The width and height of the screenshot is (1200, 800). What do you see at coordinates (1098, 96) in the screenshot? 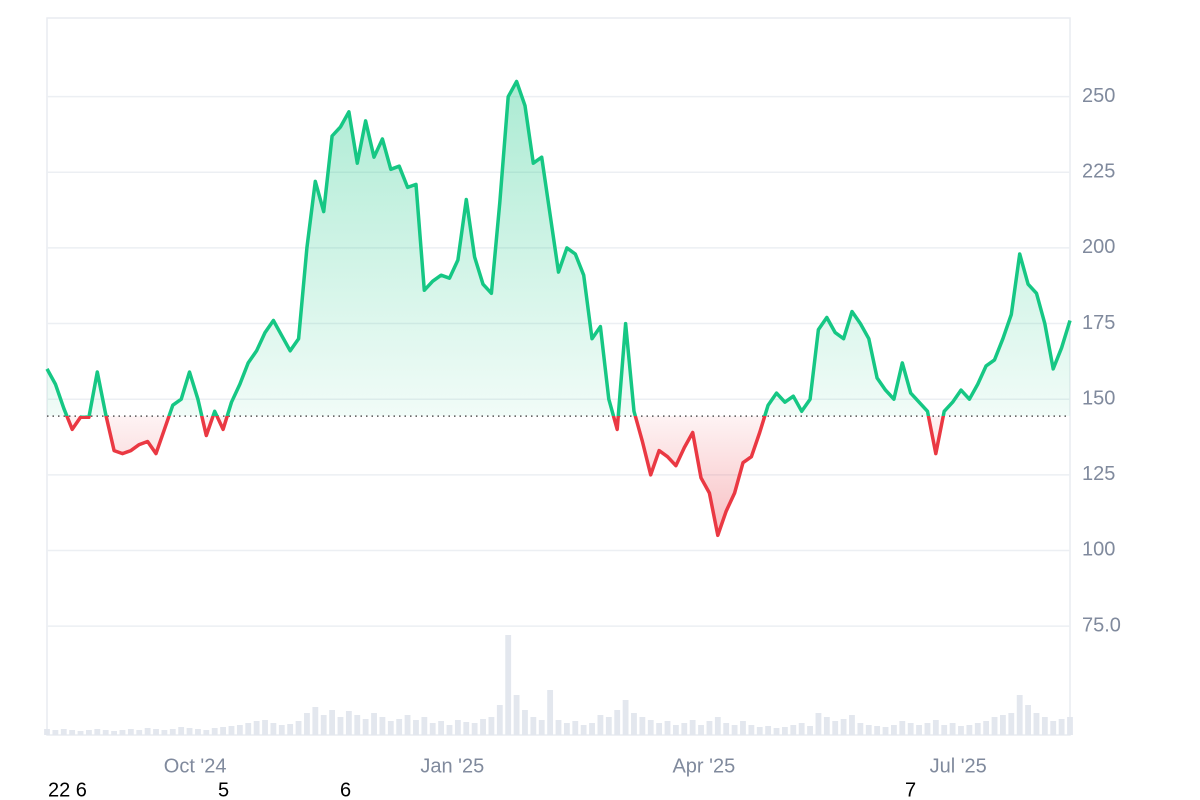
I see `y-tick-label: 250` at bounding box center [1098, 96].